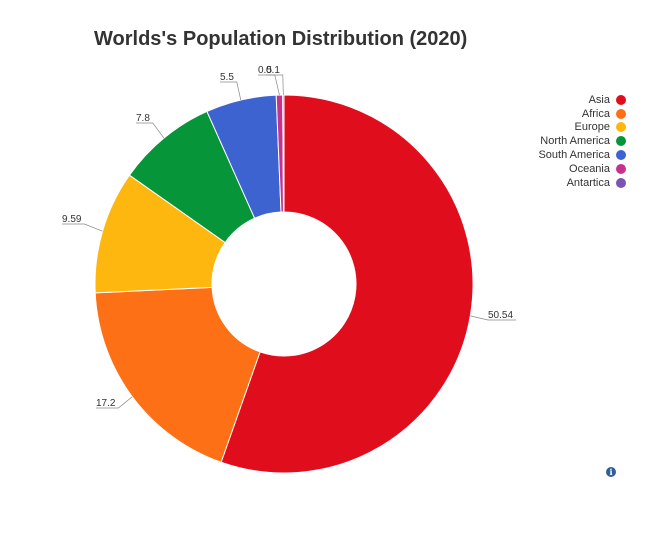  What do you see at coordinates (106, 403) in the screenshot?
I see `data-label-africa: 17.2` at bounding box center [106, 403].